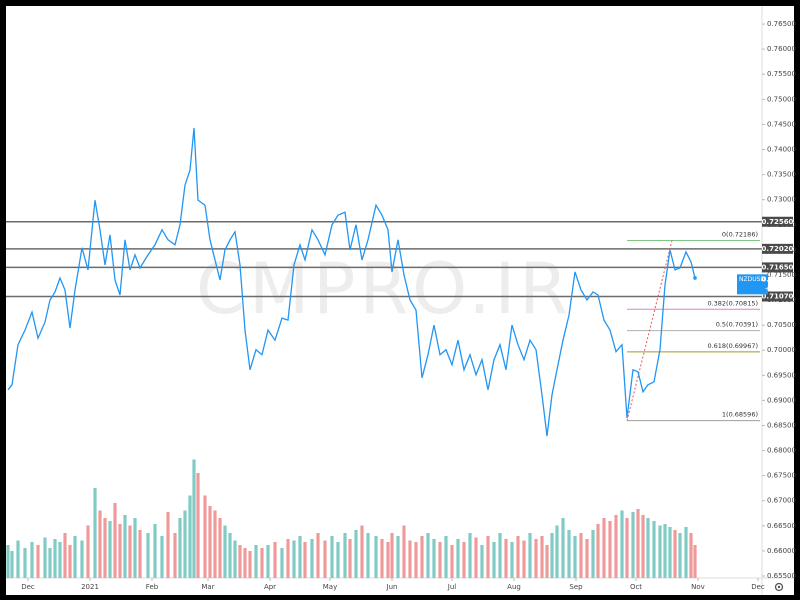 Image resolution: width=800 pixels, height=600 pixels. What do you see at coordinates (732, 303) in the screenshot?
I see `fib-label: 0.382(0.70815)` at bounding box center [732, 303].